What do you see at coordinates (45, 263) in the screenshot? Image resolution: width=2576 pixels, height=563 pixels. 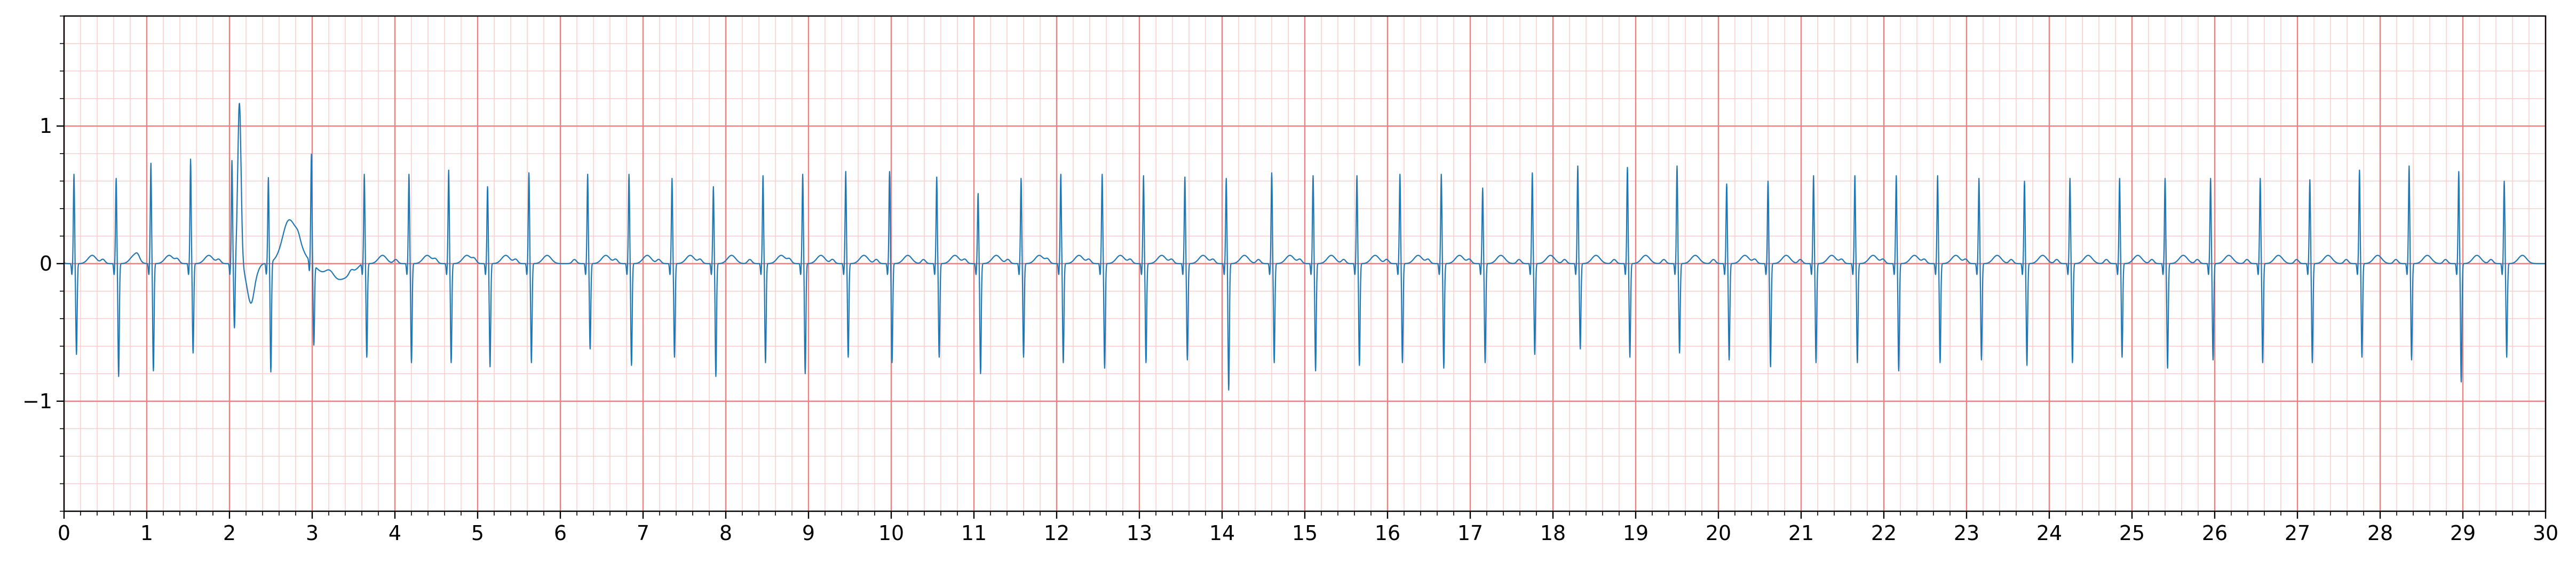 I see `y-tick-label: 0` at bounding box center [45, 263].